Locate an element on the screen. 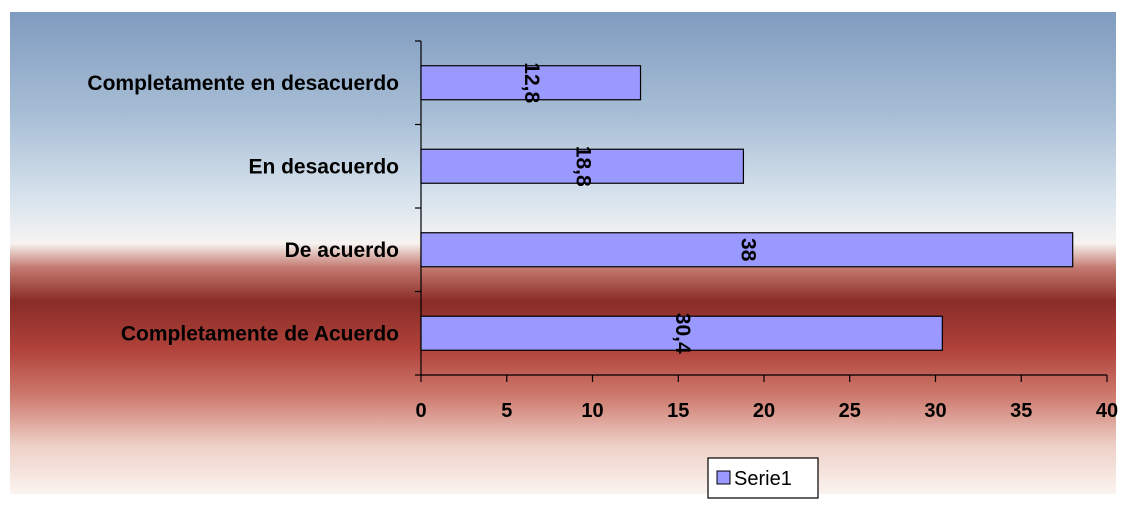  value-tick-label: 10 is located at coordinates (592, 411).